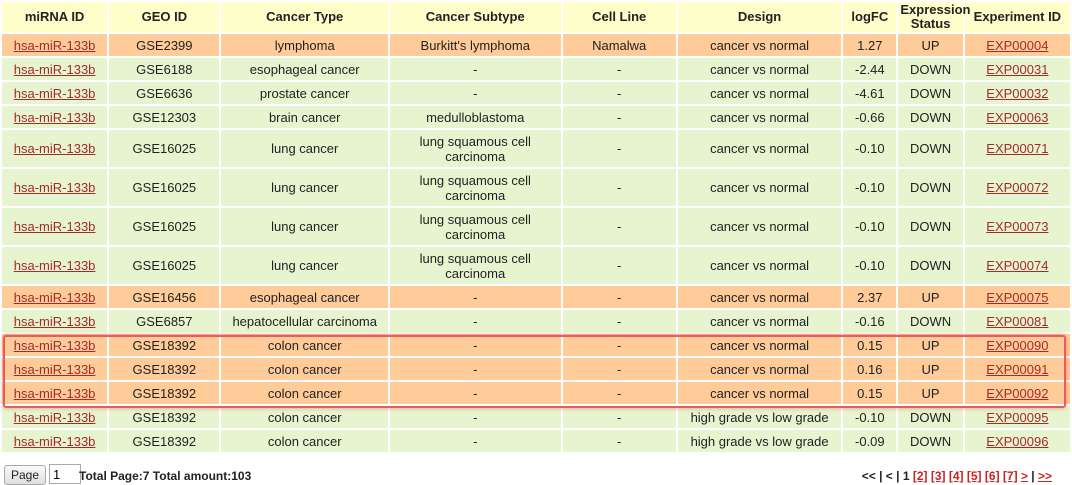 This screenshot has width=1072, height=485. I want to click on experiment-id-link: EXP00032, so click(1017, 93).